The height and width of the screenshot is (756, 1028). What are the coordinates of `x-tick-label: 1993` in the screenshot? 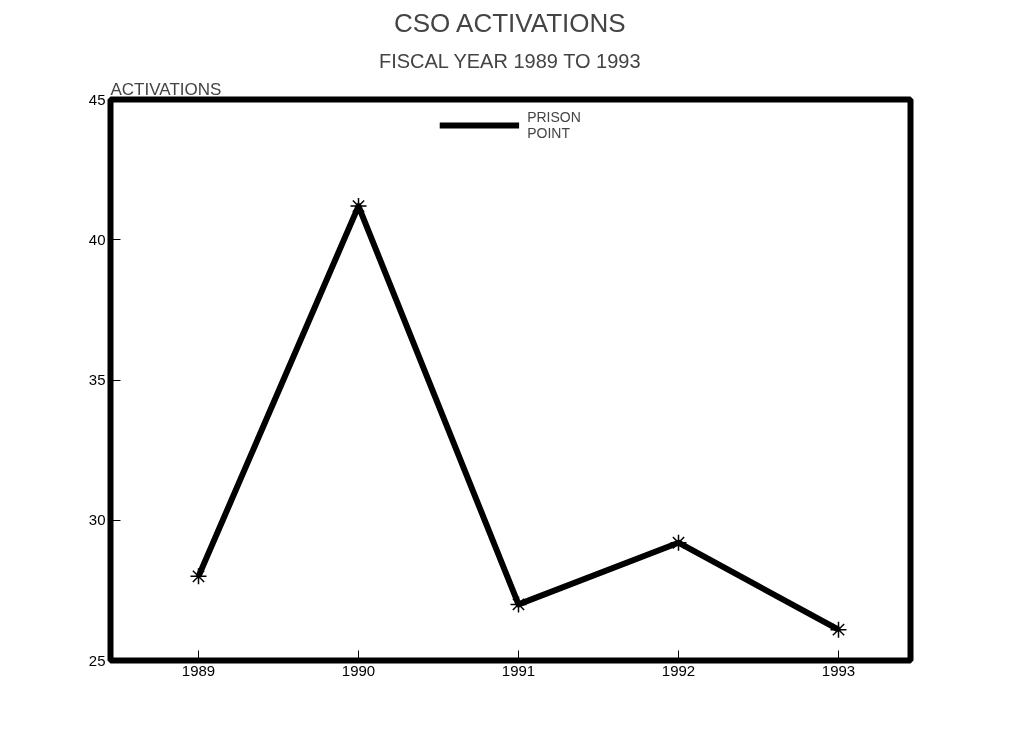 It's located at (838, 670).